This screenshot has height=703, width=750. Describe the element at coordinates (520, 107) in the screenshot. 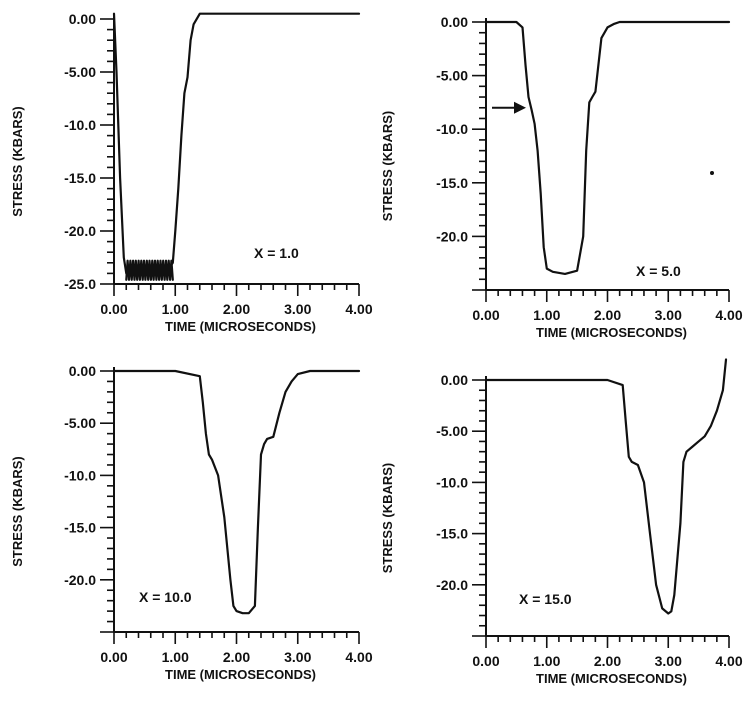

I see `arrow-right-icon` at that location.